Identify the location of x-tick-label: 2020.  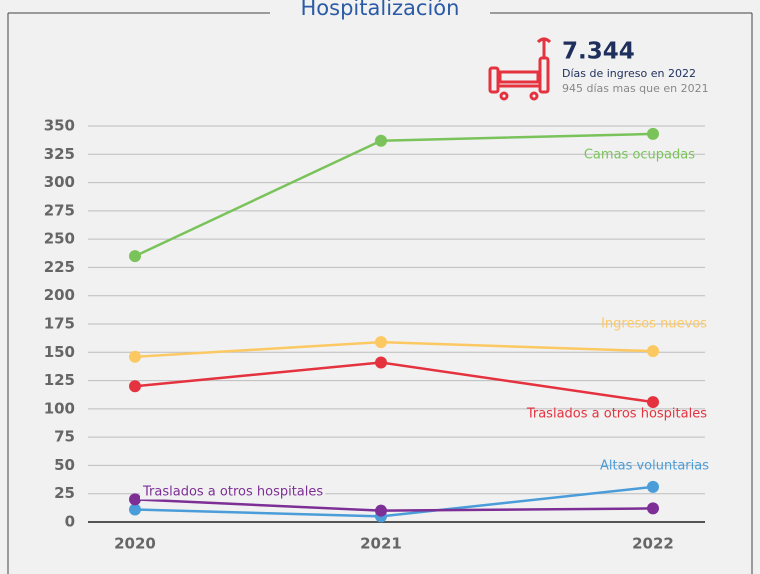
(135, 544).